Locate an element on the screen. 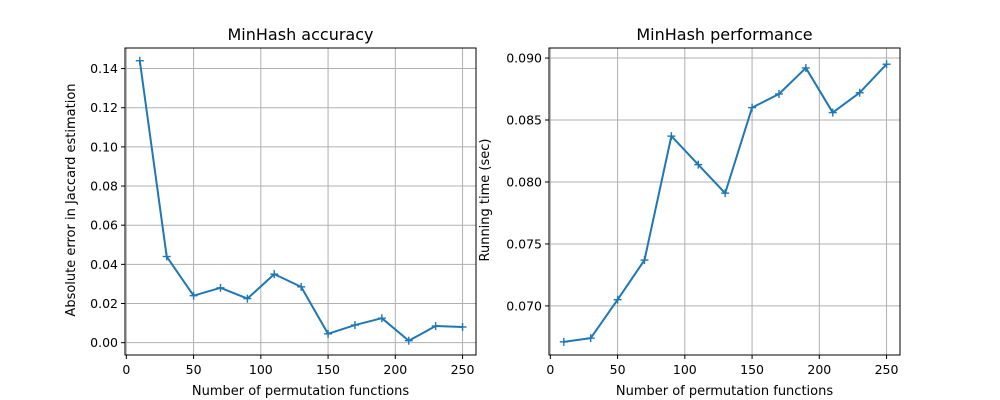 This screenshot has height=400, width=1000. performance-y-tick-label: 0.070 is located at coordinates (524, 305).